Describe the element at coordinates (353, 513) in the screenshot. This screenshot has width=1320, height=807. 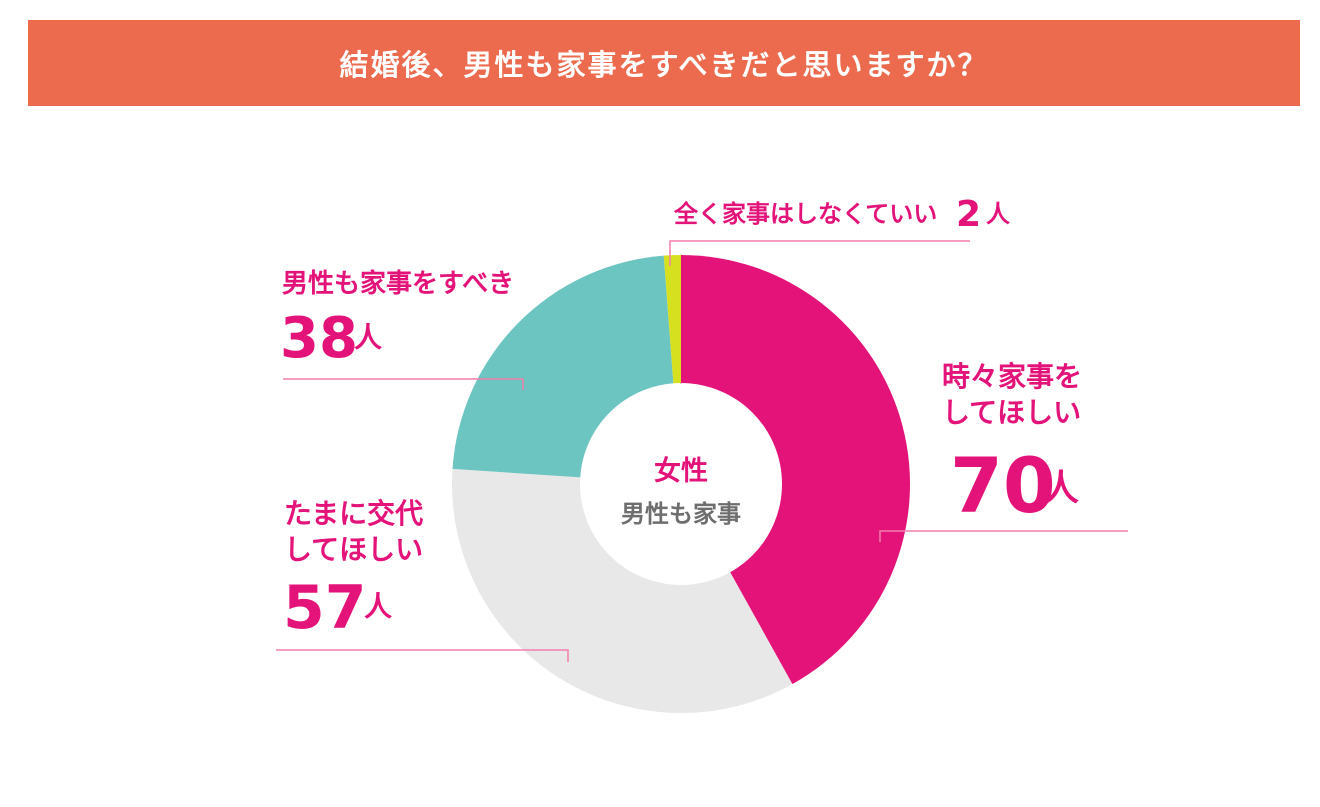
I see `label-turns-line1: たまに交代` at that location.